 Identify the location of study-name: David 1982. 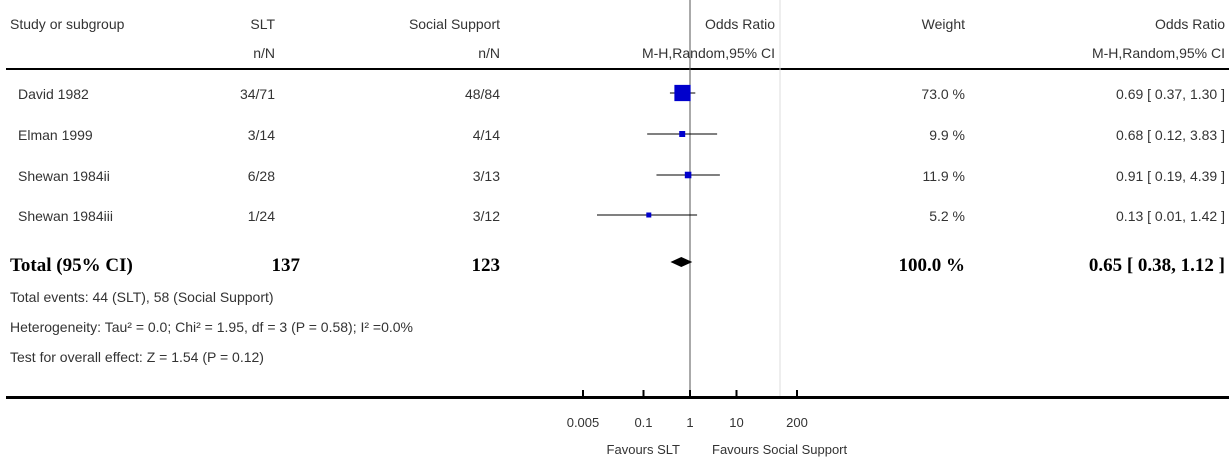
(53, 94).